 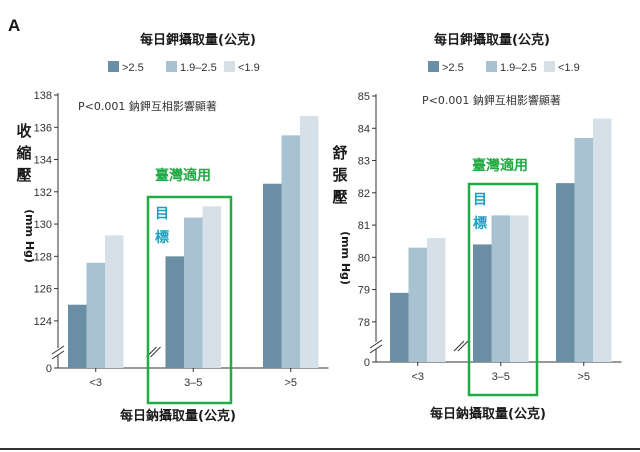 What do you see at coordinates (364, 194) in the screenshot?
I see `y-tick-label: 82` at bounding box center [364, 194].